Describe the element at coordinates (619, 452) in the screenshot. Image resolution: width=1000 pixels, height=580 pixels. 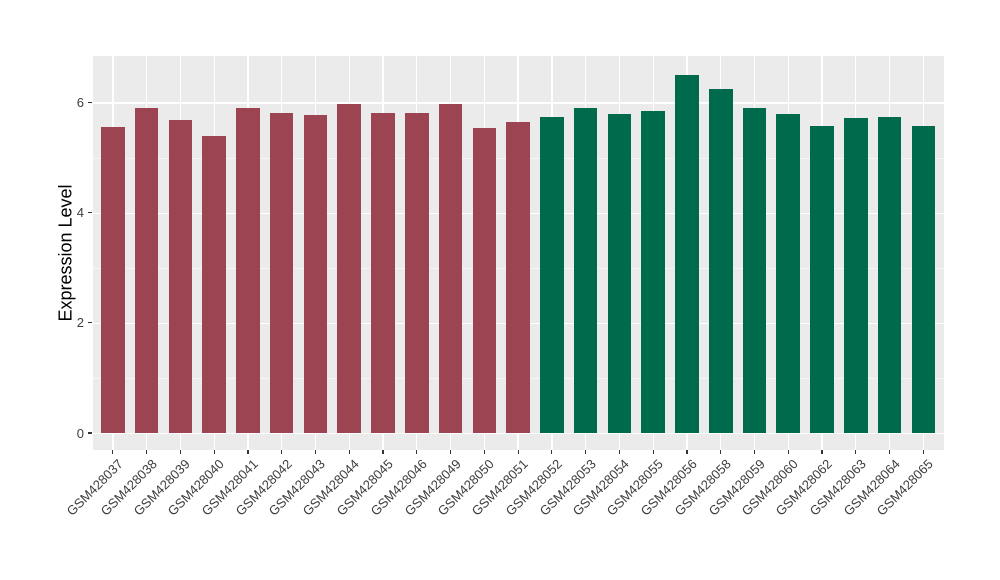
I see `x-tick-mark-GSM428054` at that location.